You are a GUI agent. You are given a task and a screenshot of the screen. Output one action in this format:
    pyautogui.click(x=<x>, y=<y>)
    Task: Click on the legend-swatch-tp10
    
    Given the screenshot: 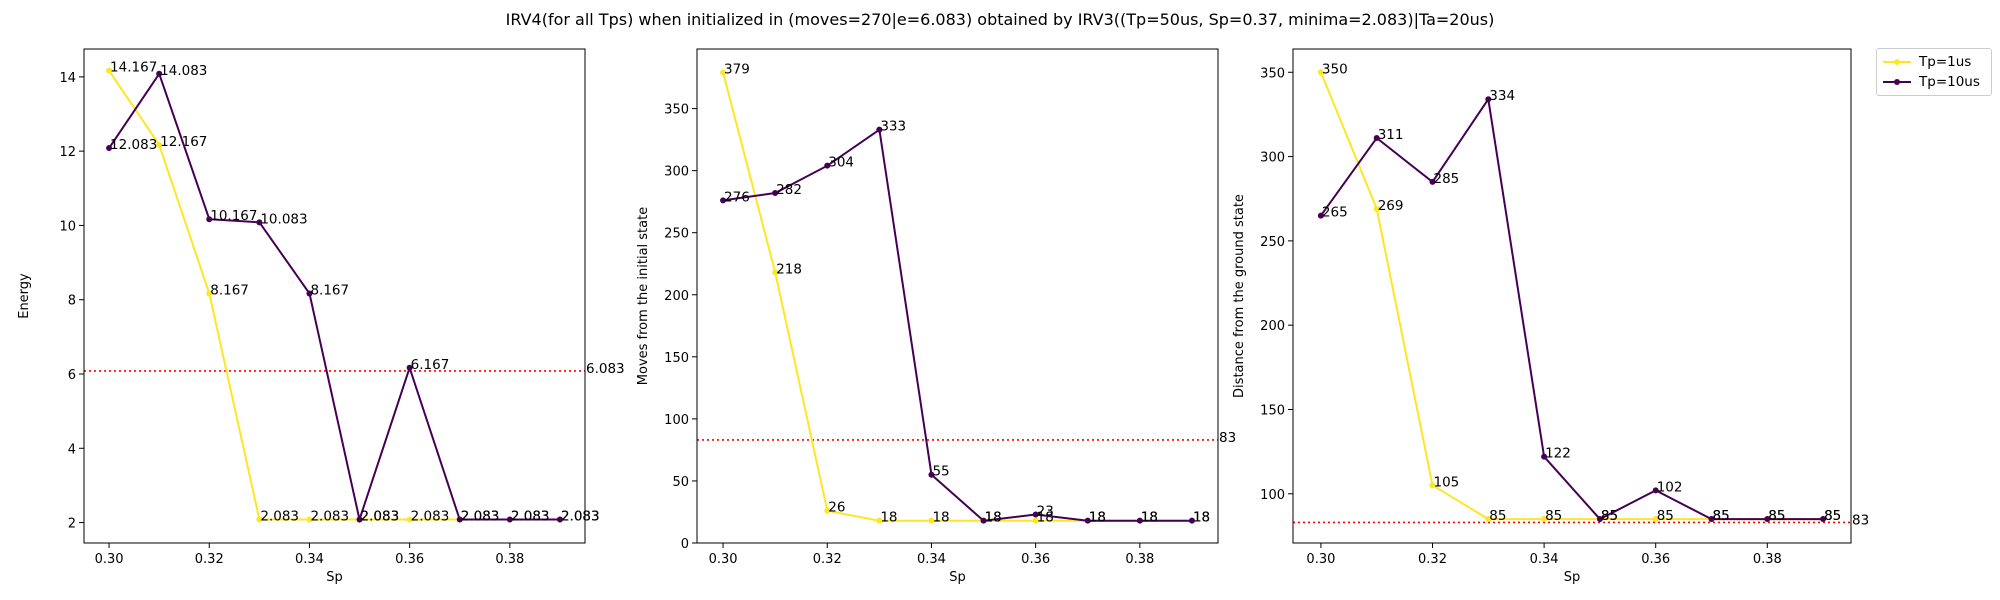 What is the action you would take?
    pyautogui.click(x=1897, y=82)
    